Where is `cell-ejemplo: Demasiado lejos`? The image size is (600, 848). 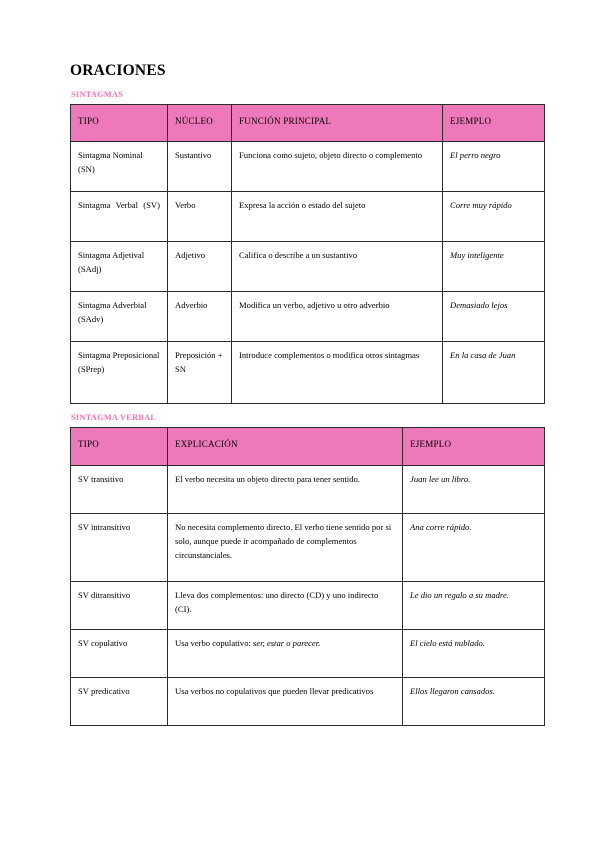
cell-ejemplo: Demasiado lejos is located at coordinates (493, 317).